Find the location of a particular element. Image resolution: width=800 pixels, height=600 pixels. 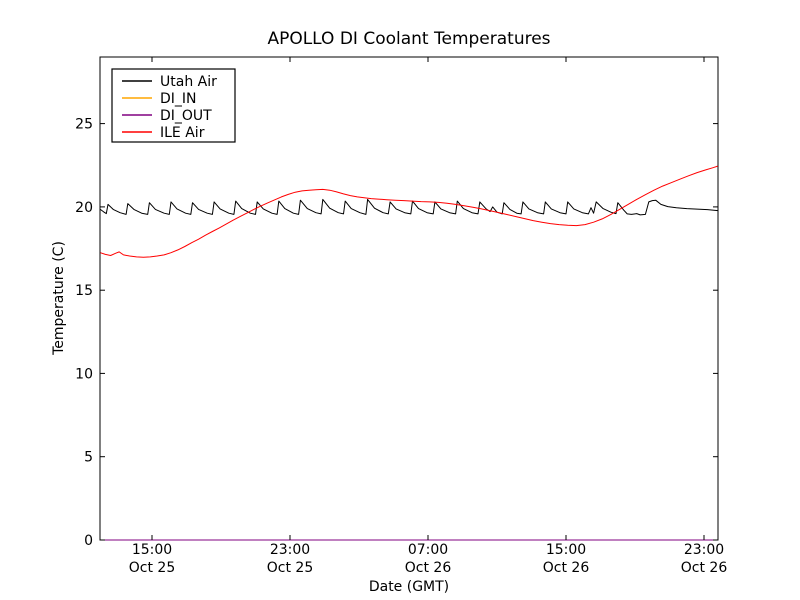

legend: Utah Air DI_IN DI_OUT ILE Air is located at coordinates (173, 105).